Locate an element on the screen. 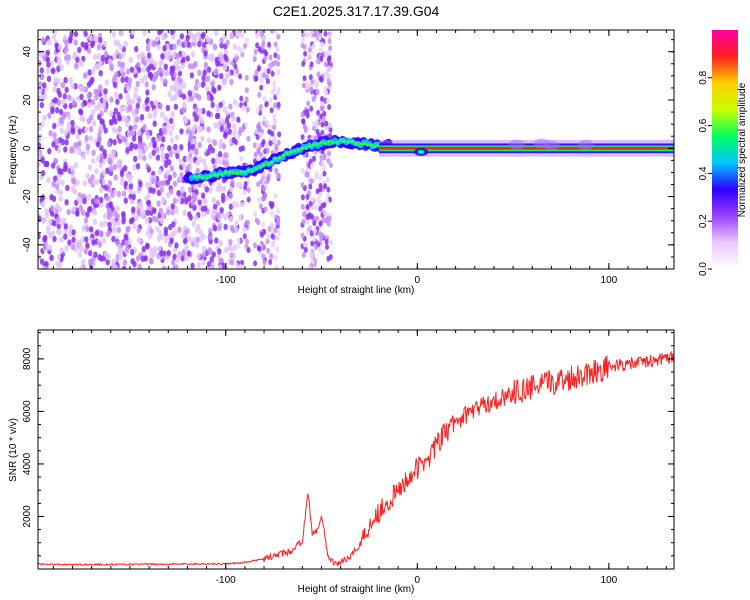  ridge-bump is located at coordinates (516, 144).